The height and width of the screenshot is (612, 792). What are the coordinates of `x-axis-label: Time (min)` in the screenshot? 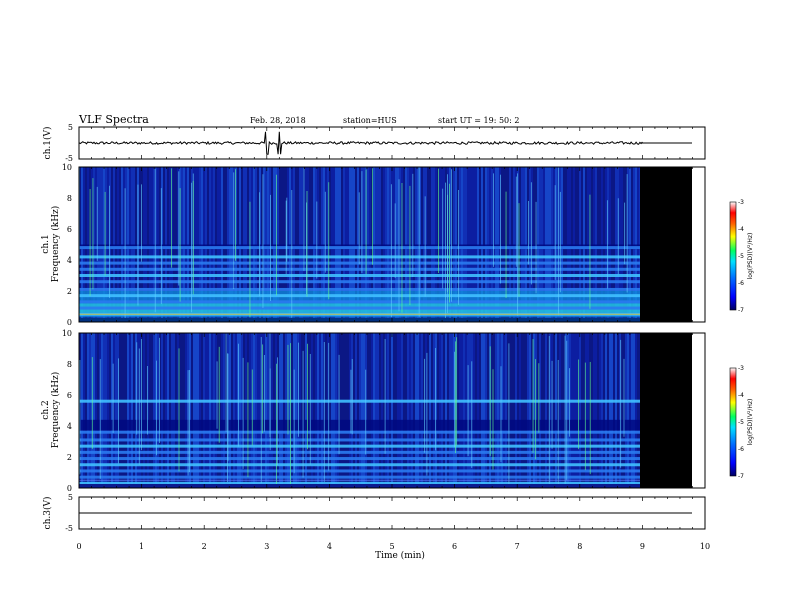 It's located at (400, 555).